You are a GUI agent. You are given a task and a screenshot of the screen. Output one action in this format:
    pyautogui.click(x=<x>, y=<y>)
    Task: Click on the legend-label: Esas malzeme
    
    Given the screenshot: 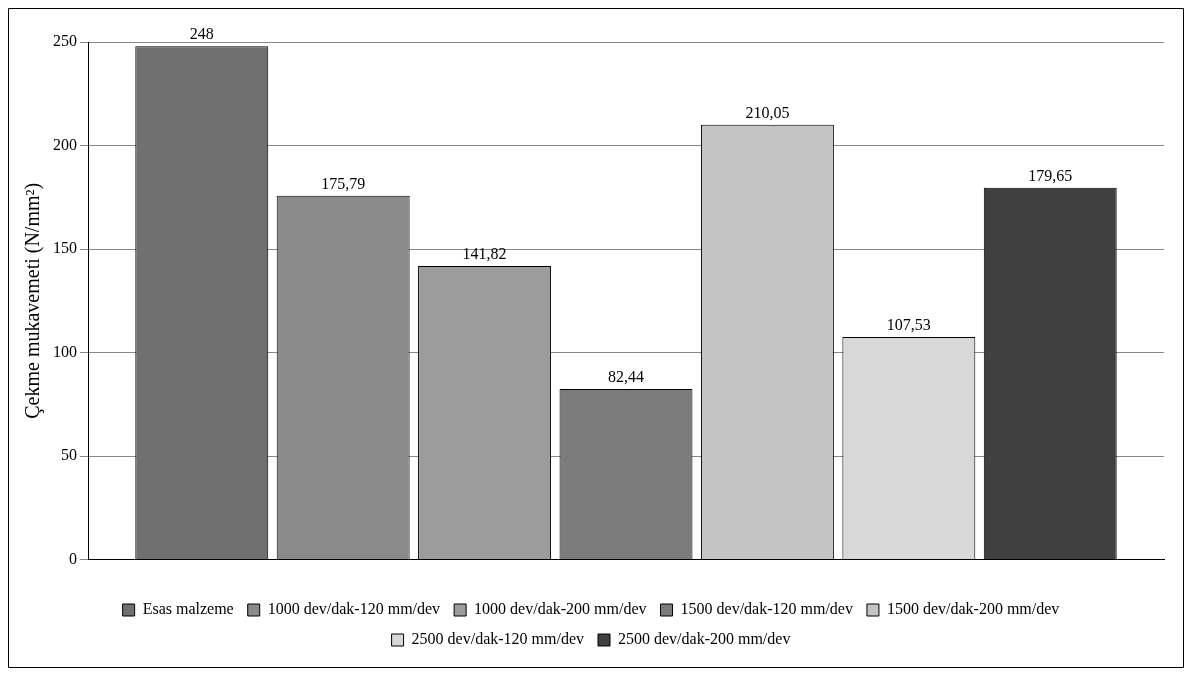 What is the action you would take?
    pyautogui.click(x=188, y=609)
    